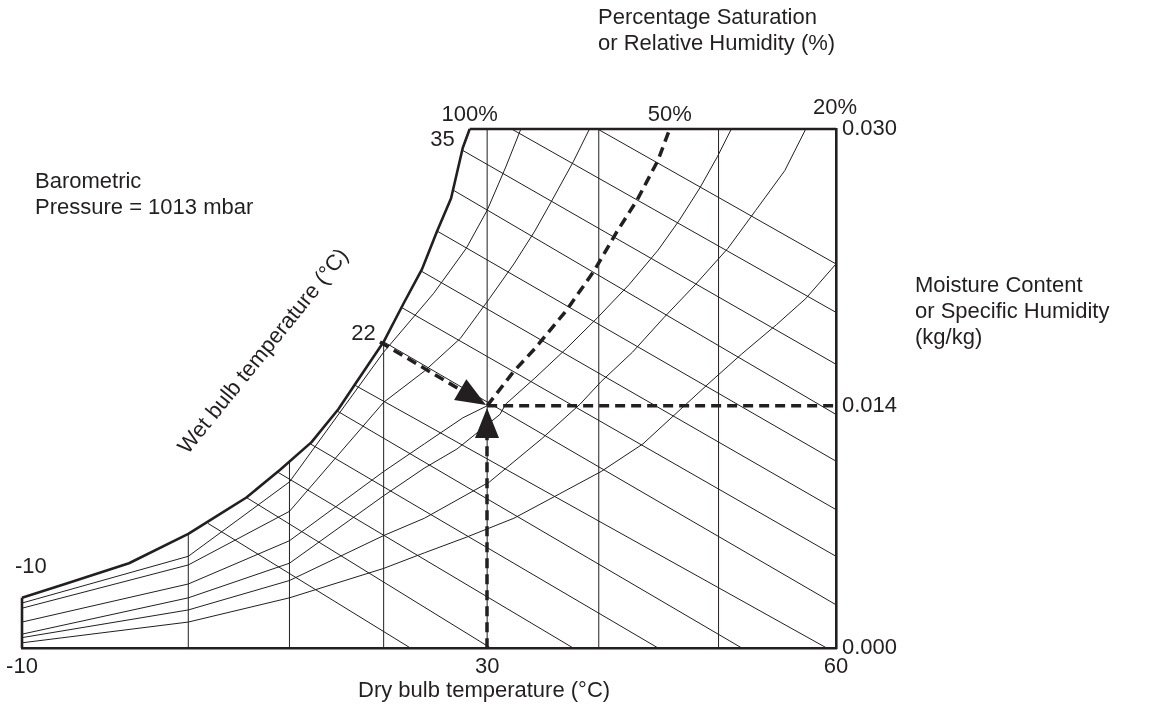  What do you see at coordinates (144, 194) in the screenshot?
I see `annotation: Barometric Pressure = 1013 mbar` at bounding box center [144, 194].